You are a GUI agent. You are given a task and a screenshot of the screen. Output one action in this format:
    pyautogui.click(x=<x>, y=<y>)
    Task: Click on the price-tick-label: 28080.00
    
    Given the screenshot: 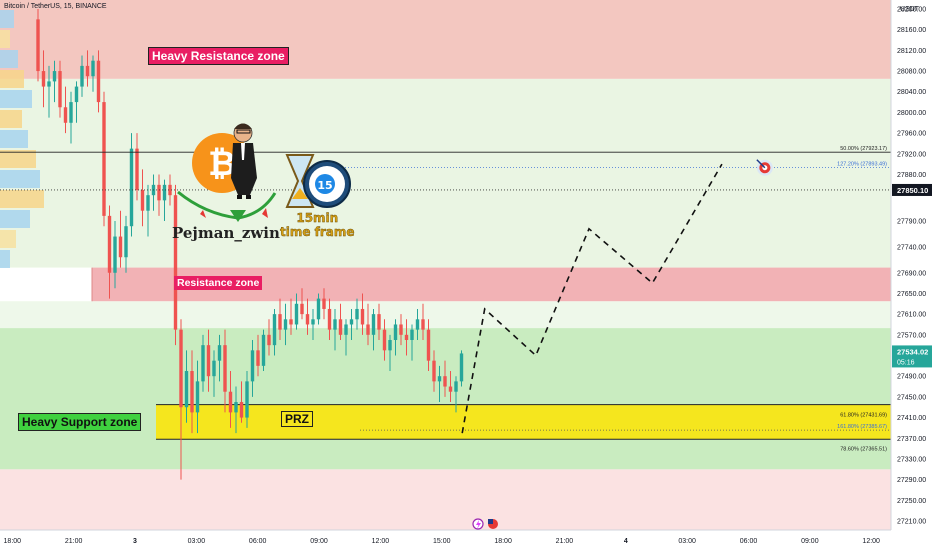 What is the action you would take?
    pyautogui.click(x=911, y=72)
    